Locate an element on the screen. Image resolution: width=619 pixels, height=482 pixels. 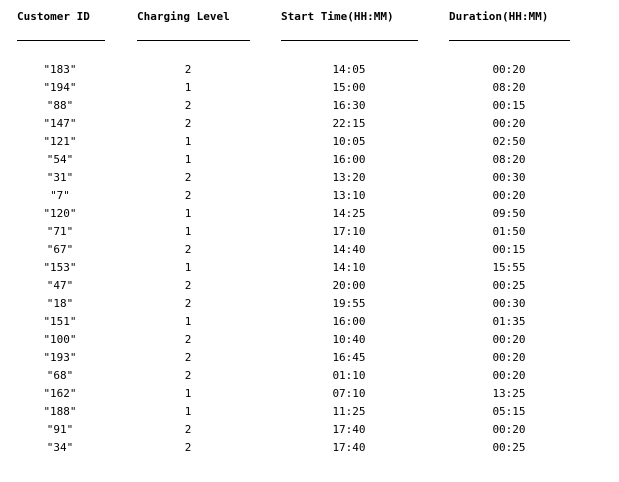
duration-cell: 13:25 is located at coordinates (509, 393).